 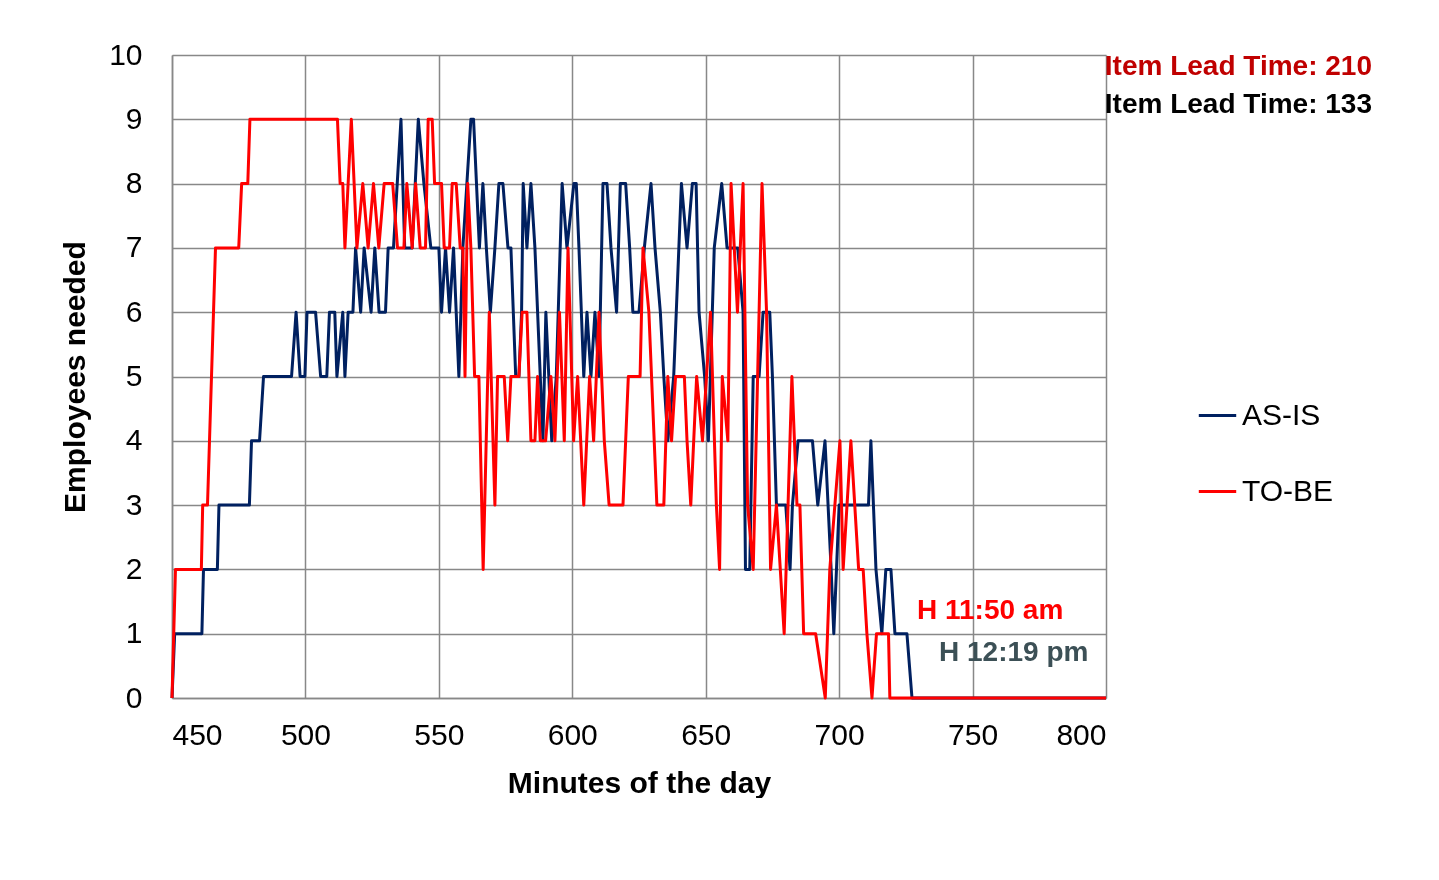 I want to click on y-tick-label: 10, so click(x=126, y=54).